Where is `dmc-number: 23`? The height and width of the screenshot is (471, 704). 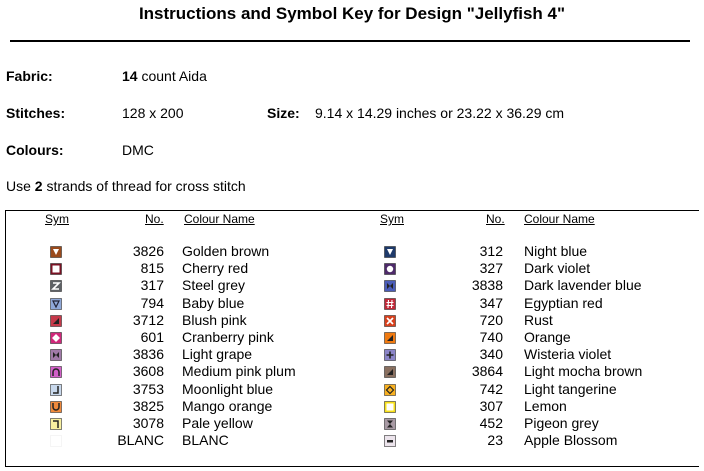 dmc-number: 23 is located at coordinates (495, 440).